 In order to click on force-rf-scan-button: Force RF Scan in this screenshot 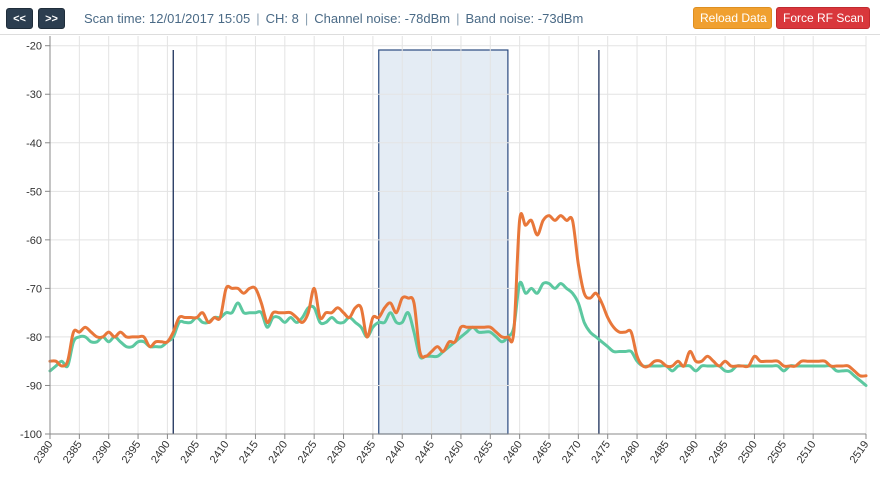, I will do `click(823, 18)`.